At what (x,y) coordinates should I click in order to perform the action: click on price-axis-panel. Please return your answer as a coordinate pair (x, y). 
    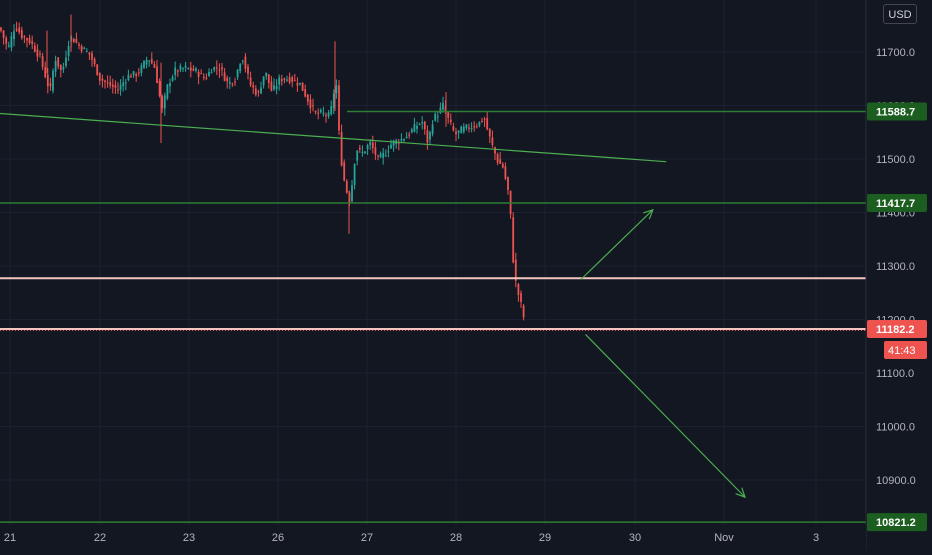
    Looking at the image, I should click on (899, 275).